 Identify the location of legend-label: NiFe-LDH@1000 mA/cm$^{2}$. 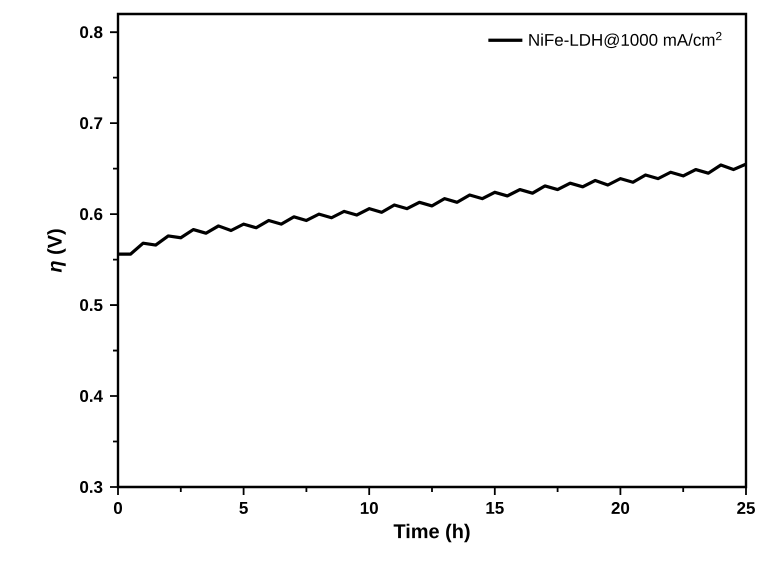
(625, 40).